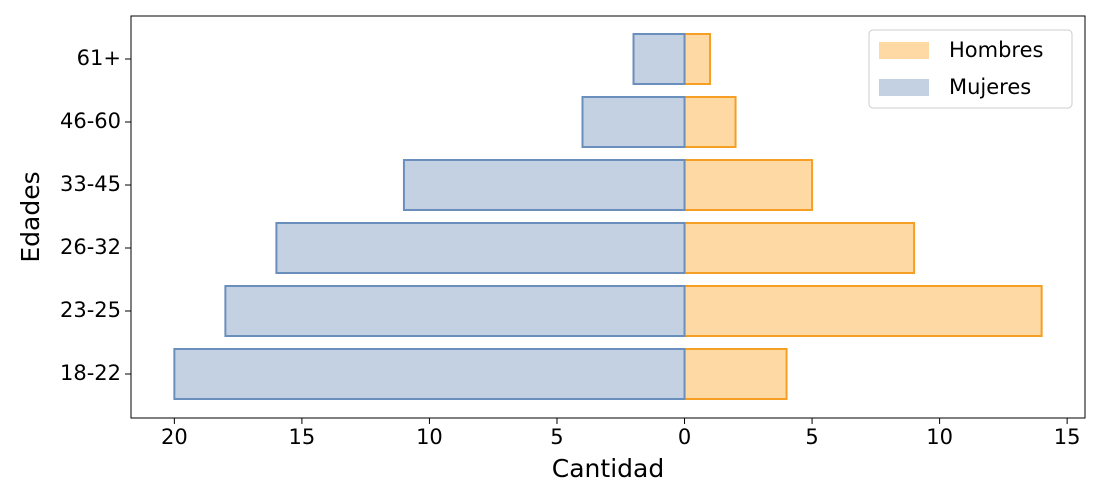 Image resolution: width=1100 pixels, height=500 pixels. What do you see at coordinates (90, 373) in the screenshot?
I see `y-tick-label: 18-22` at bounding box center [90, 373].